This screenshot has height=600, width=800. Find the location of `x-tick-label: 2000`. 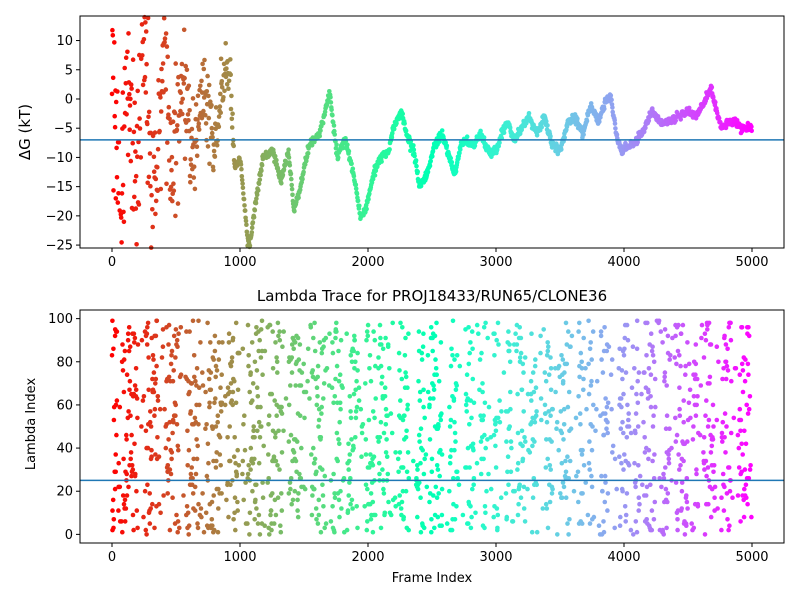

x-tick-label: 2000 is located at coordinates (367, 557).